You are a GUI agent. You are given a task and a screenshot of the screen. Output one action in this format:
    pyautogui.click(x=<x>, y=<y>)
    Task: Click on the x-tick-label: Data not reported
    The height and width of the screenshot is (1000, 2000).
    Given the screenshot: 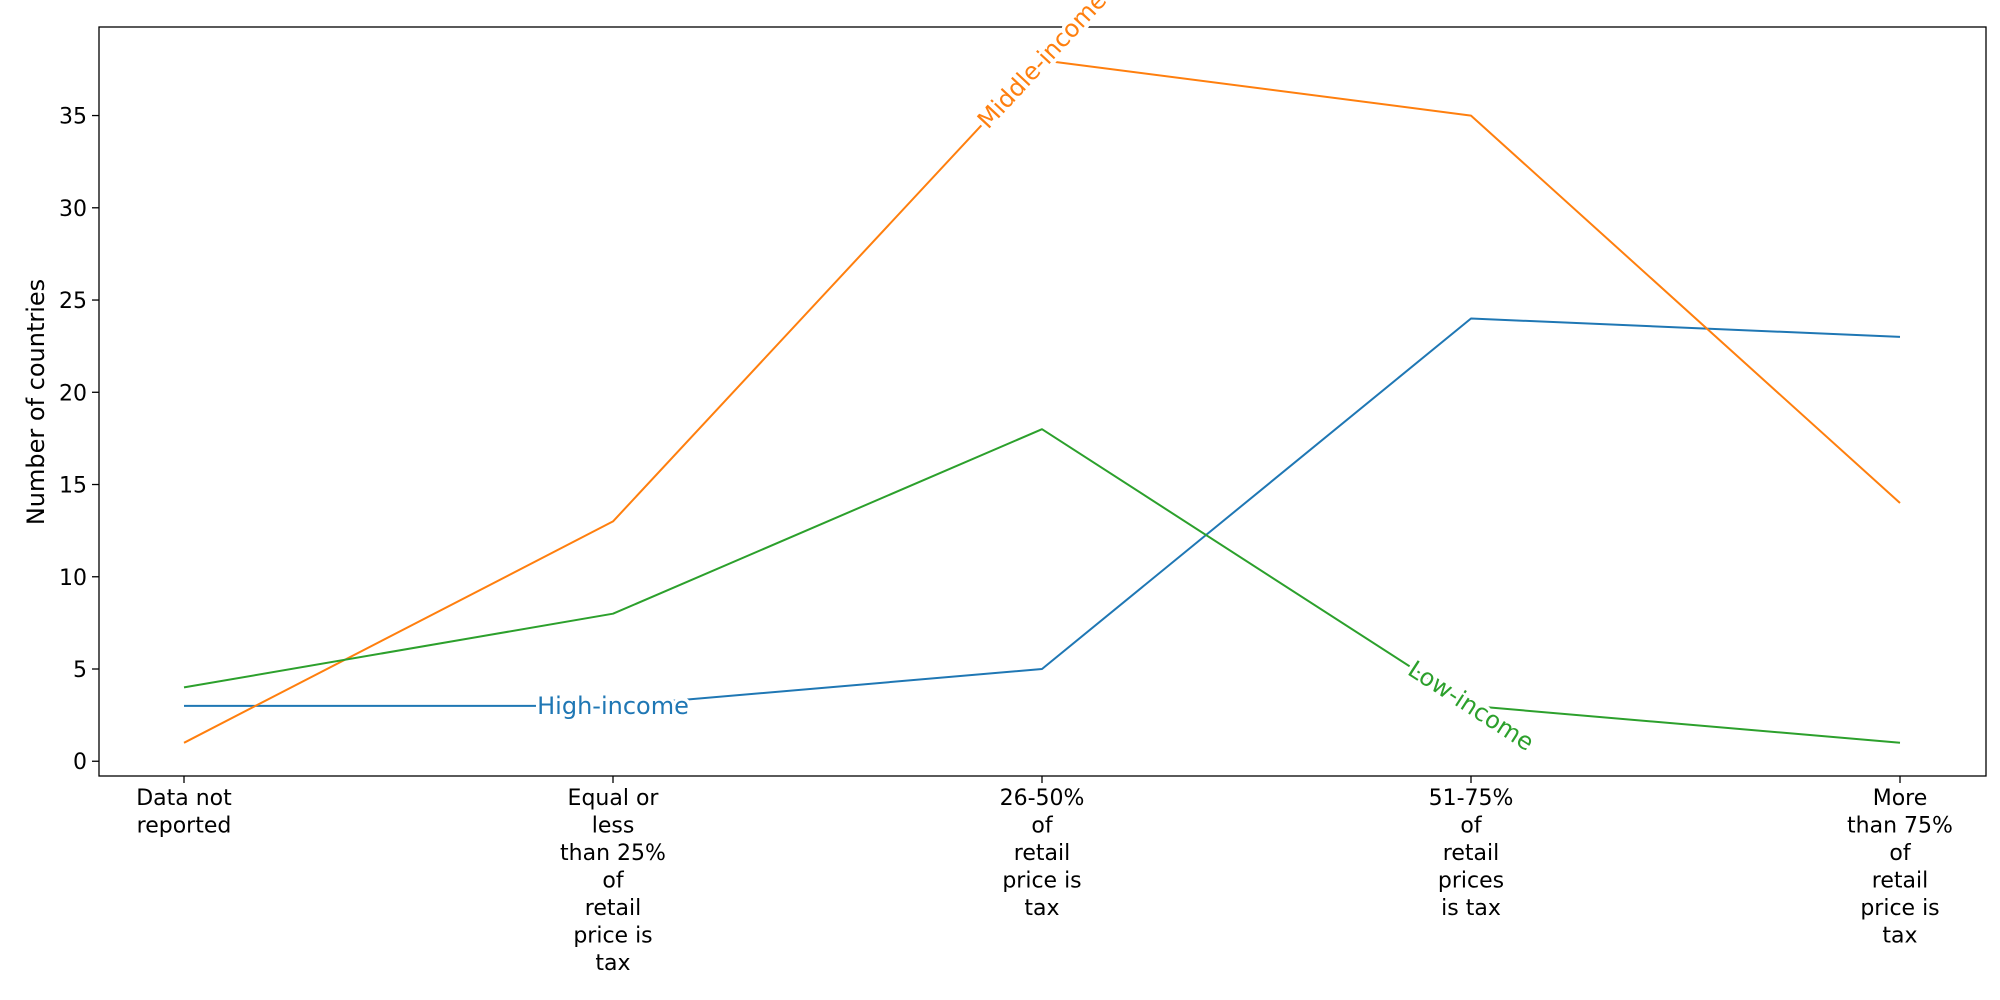 What is the action you would take?
    pyautogui.click(x=184, y=812)
    